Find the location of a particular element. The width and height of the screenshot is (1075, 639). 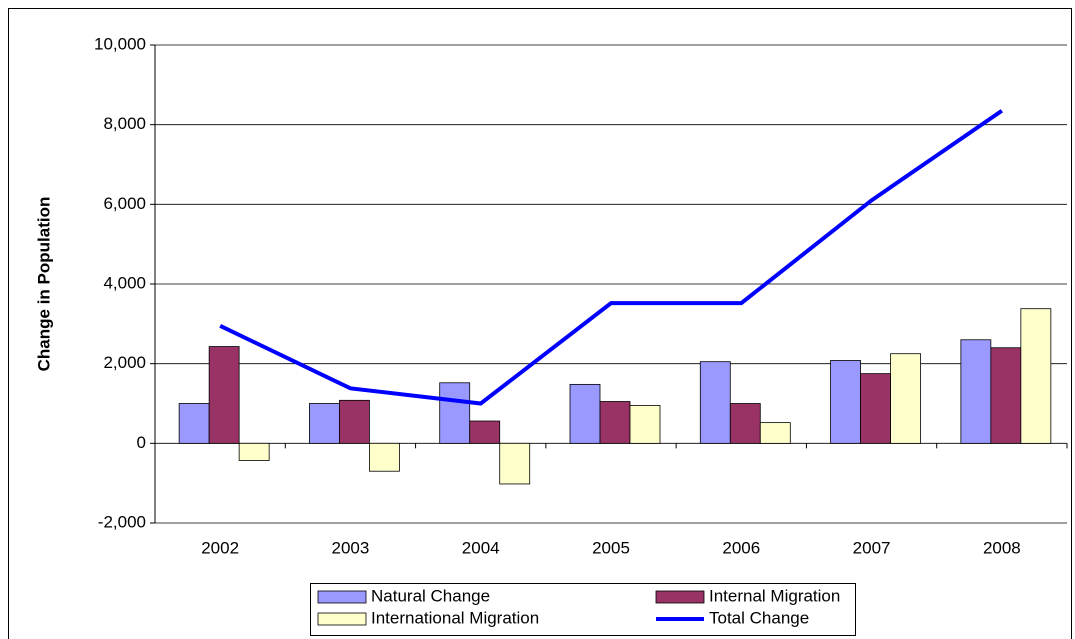

y-tick-label: -2,000 is located at coordinates (122, 521).